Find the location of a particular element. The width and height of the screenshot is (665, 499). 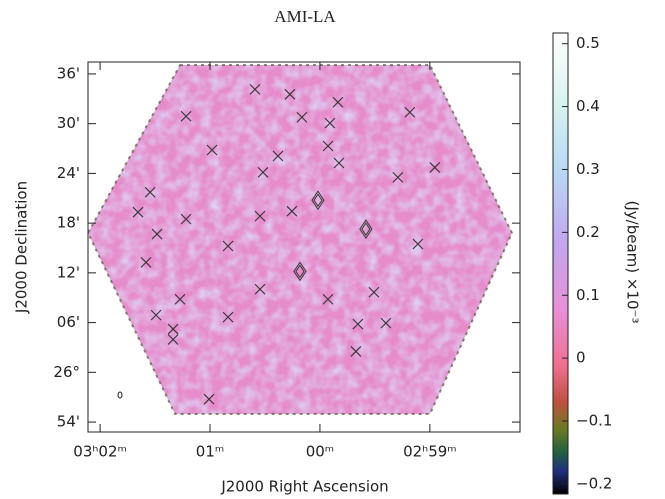

x-tick-label: 02ʰ59ᵐ is located at coordinates (430, 452).